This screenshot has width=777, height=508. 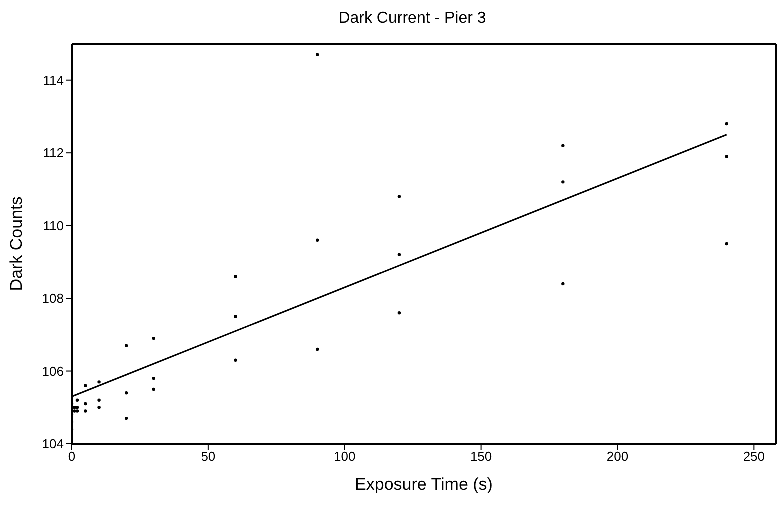 What do you see at coordinates (53, 226) in the screenshot?
I see `y-tick-label: 110` at bounding box center [53, 226].